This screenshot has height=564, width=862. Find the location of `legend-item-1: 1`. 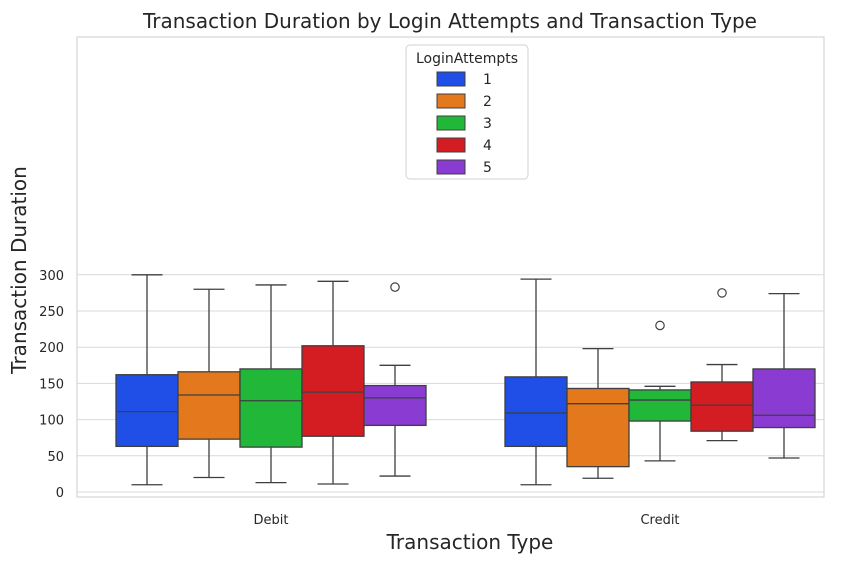

legend-item-1: 1 is located at coordinates (464, 79).